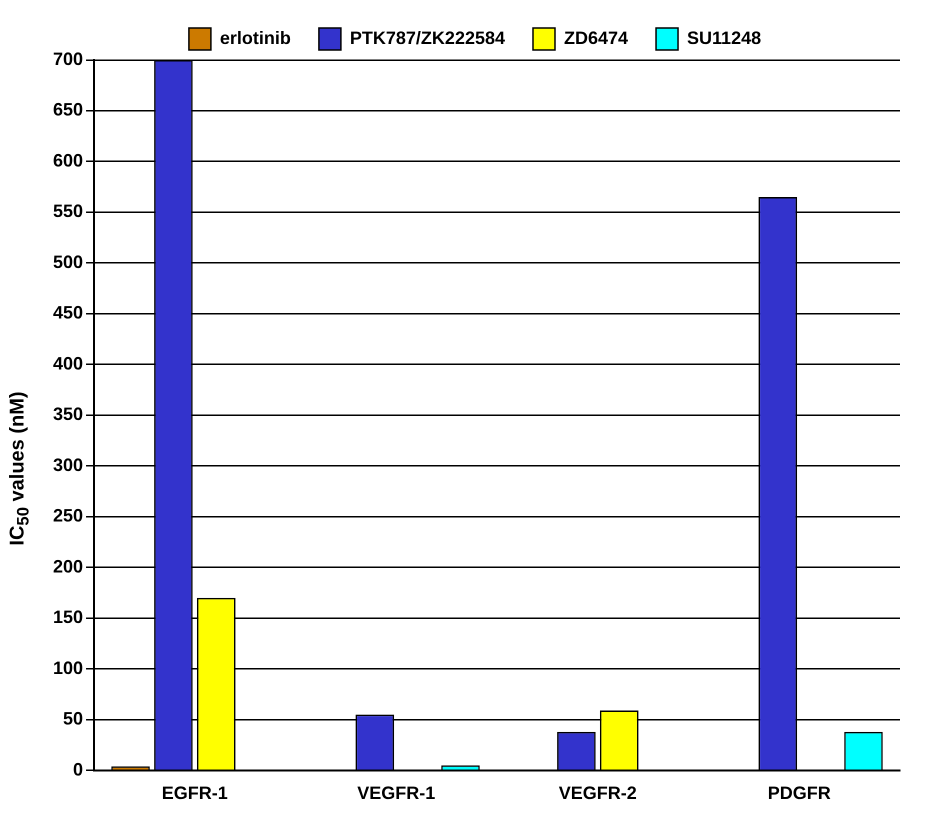 The width and height of the screenshot is (925, 818). What do you see at coordinates (68, 312) in the screenshot?
I see `y-tick-label: 450` at bounding box center [68, 312].